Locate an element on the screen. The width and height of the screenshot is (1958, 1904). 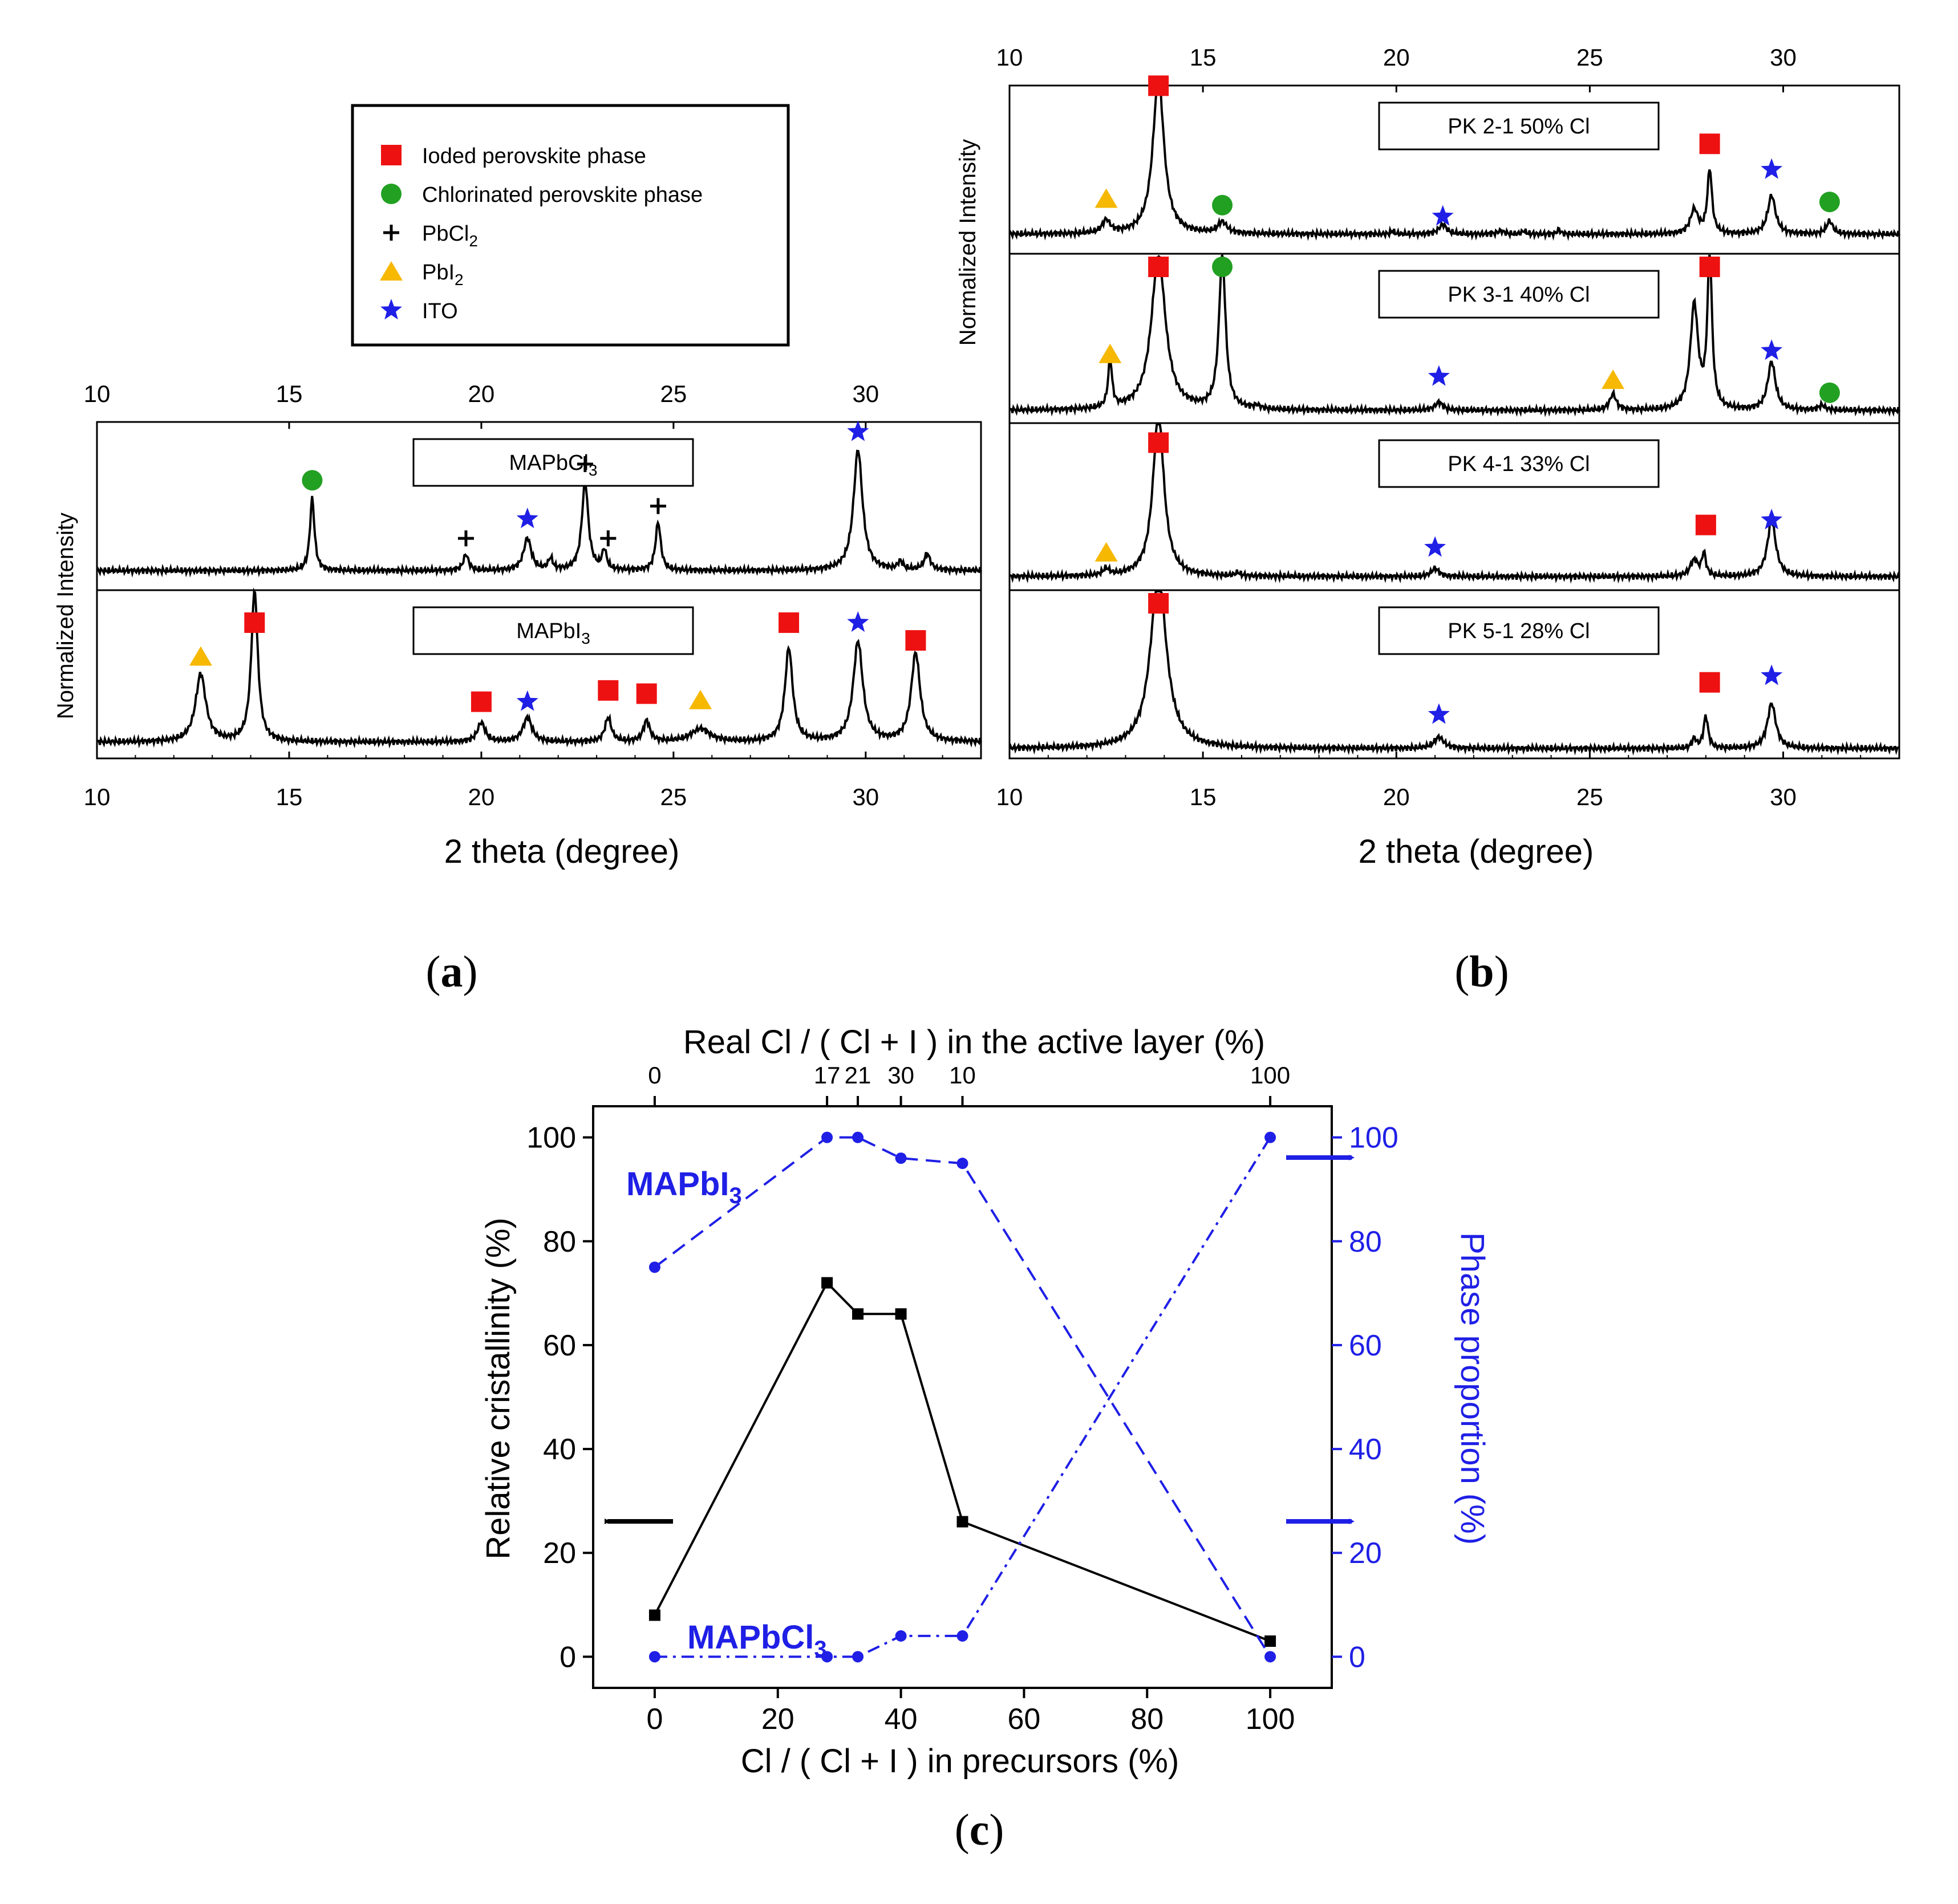
panel-c-ytick-label-right: 80 is located at coordinates (1365, 1241).